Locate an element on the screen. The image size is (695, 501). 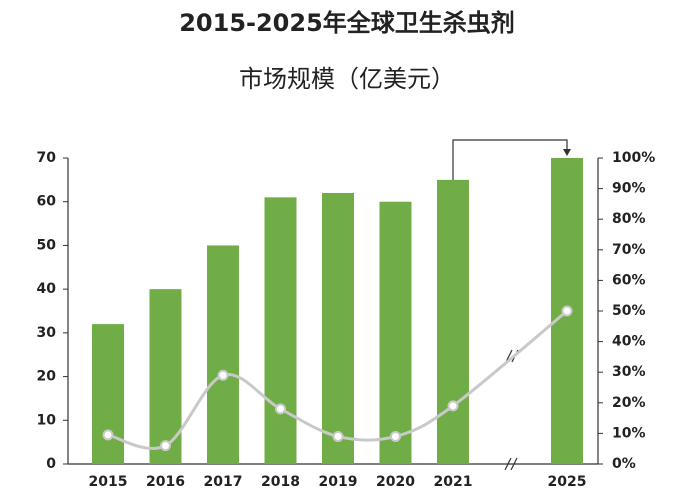
y2-tick-label: 10% is located at coordinates (629, 433).